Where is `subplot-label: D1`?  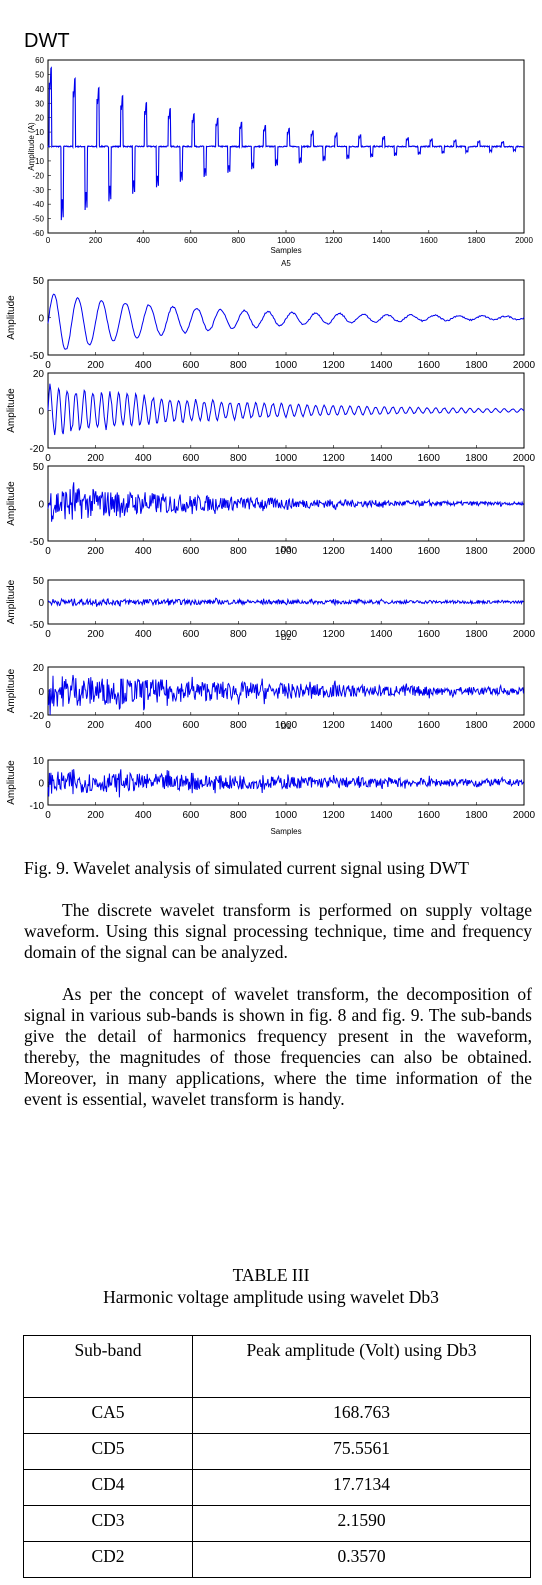 subplot-label: D1 is located at coordinates (286, 726).